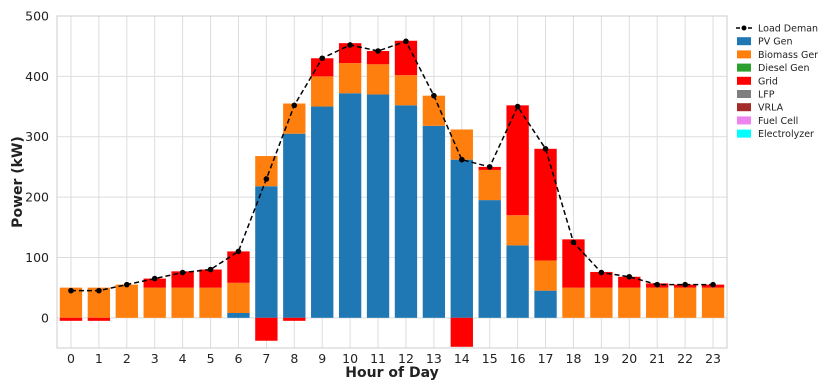 The image size is (818, 381). What do you see at coordinates (391, 373) in the screenshot?
I see `x-axis-label: Hour of Day` at bounding box center [391, 373].